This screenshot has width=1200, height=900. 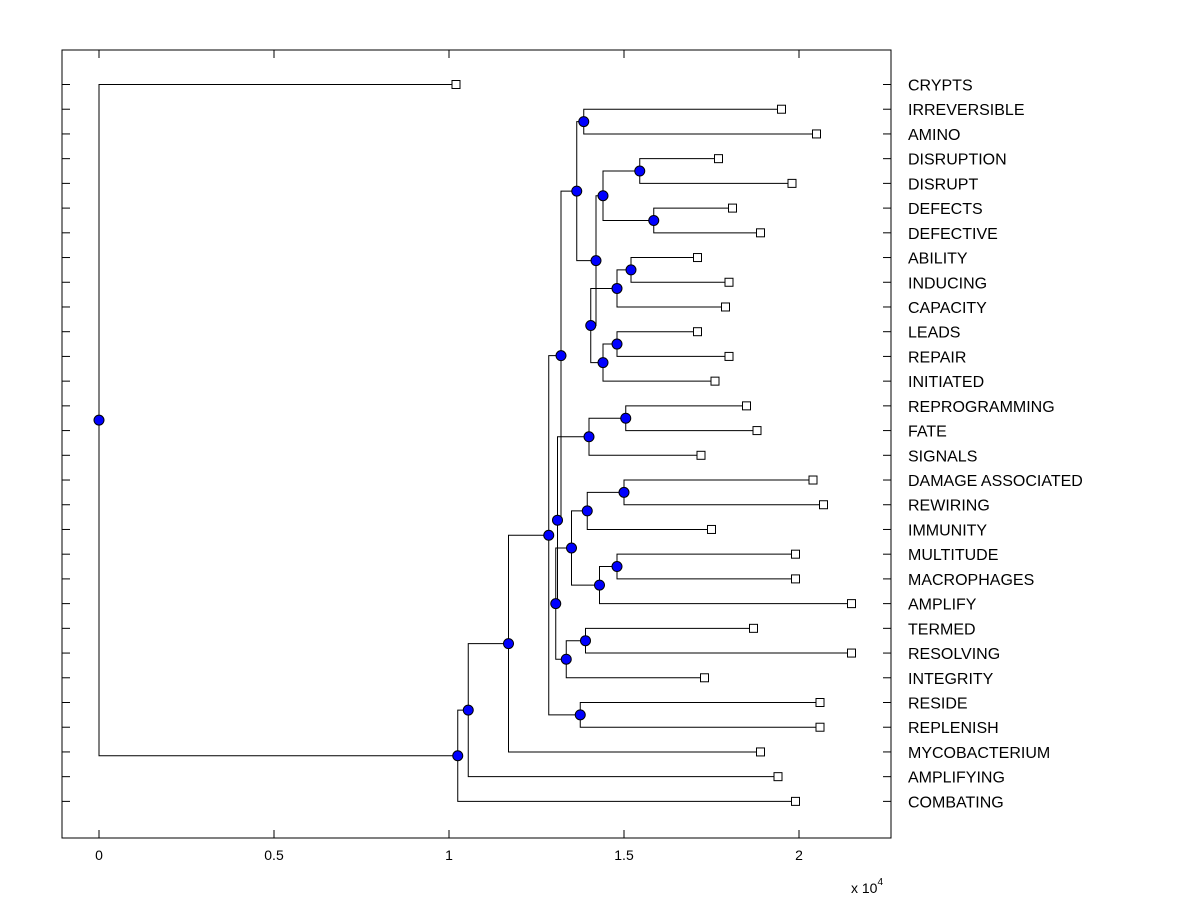 What do you see at coordinates (942, 456) in the screenshot?
I see `leaf-label: SIGNALS` at bounding box center [942, 456].